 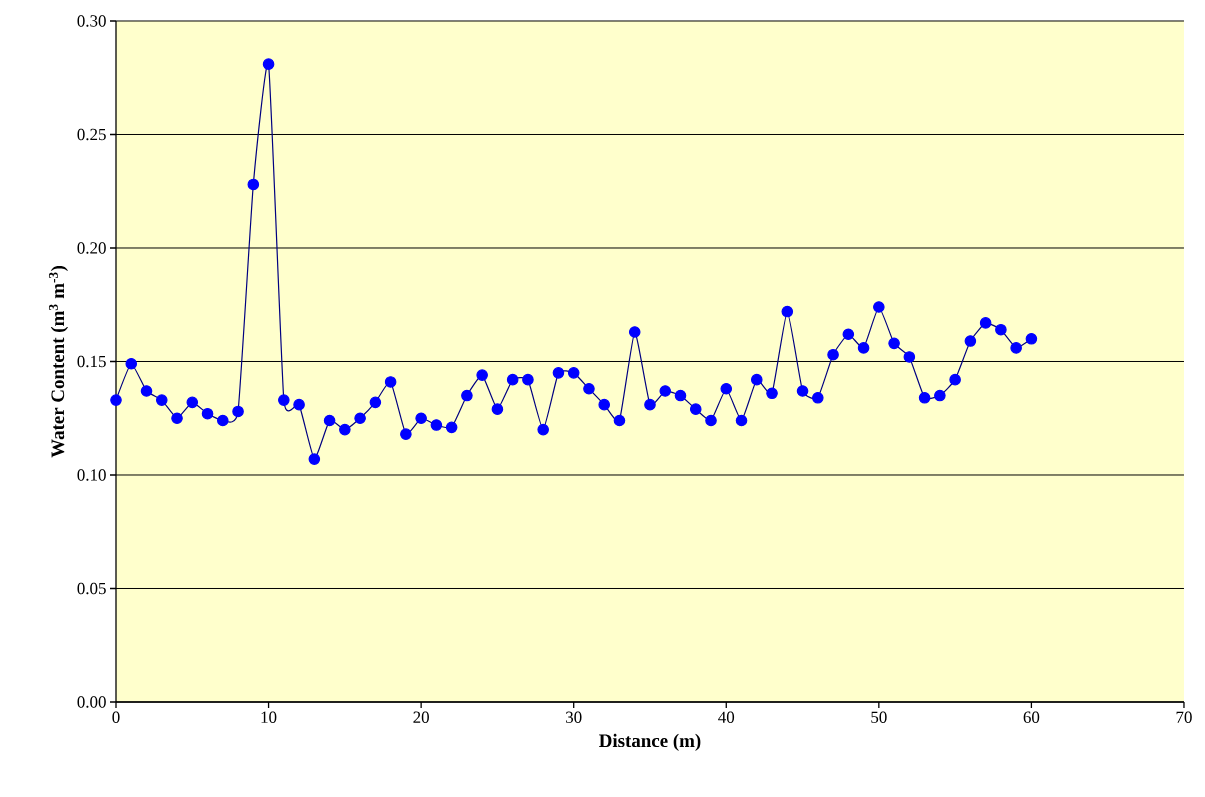 What do you see at coordinates (1031, 717) in the screenshot?
I see `x-tick-label: 60` at bounding box center [1031, 717].